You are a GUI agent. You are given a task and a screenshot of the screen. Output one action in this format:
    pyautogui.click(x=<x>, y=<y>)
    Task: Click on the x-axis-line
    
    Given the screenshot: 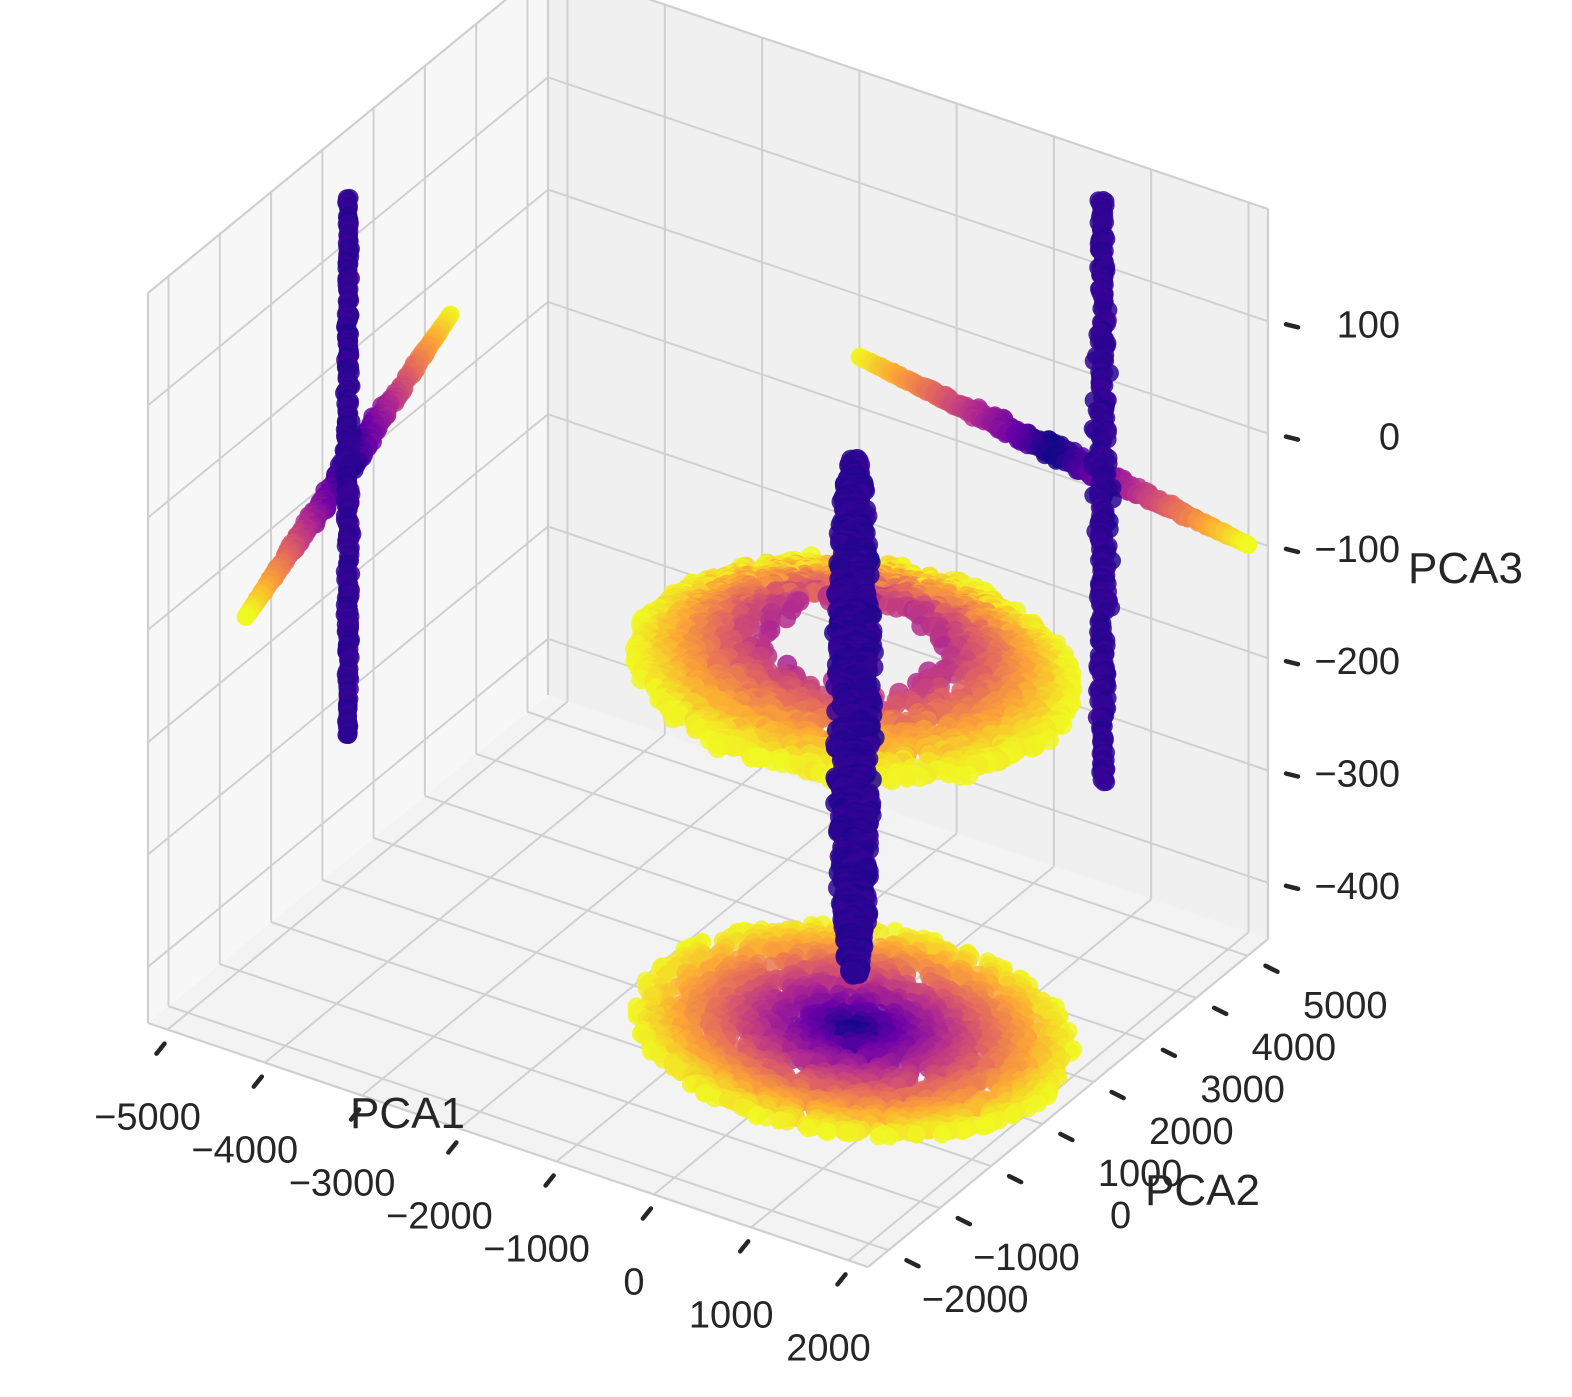 What is the action you would take?
    pyautogui.click(x=508, y=1145)
    